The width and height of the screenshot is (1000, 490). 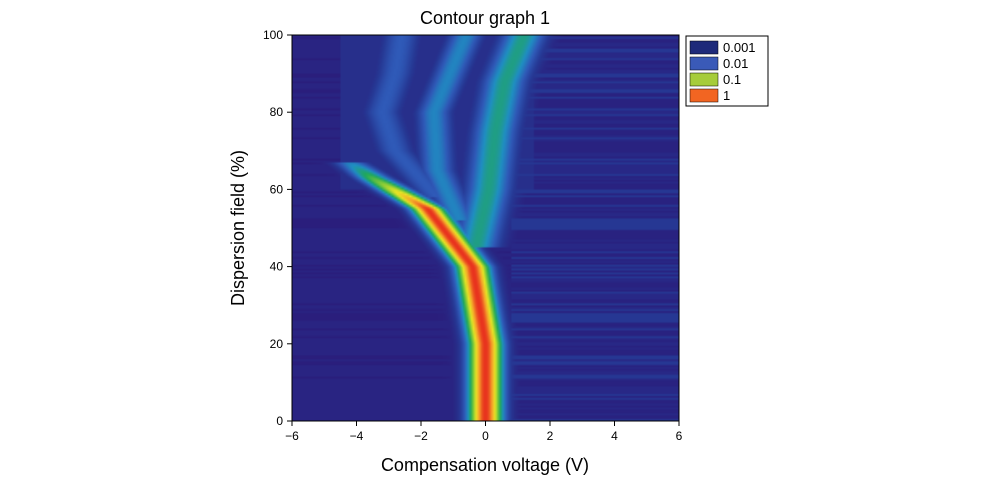 I want to click on legend-label: 0.01, so click(x=735, y=63).